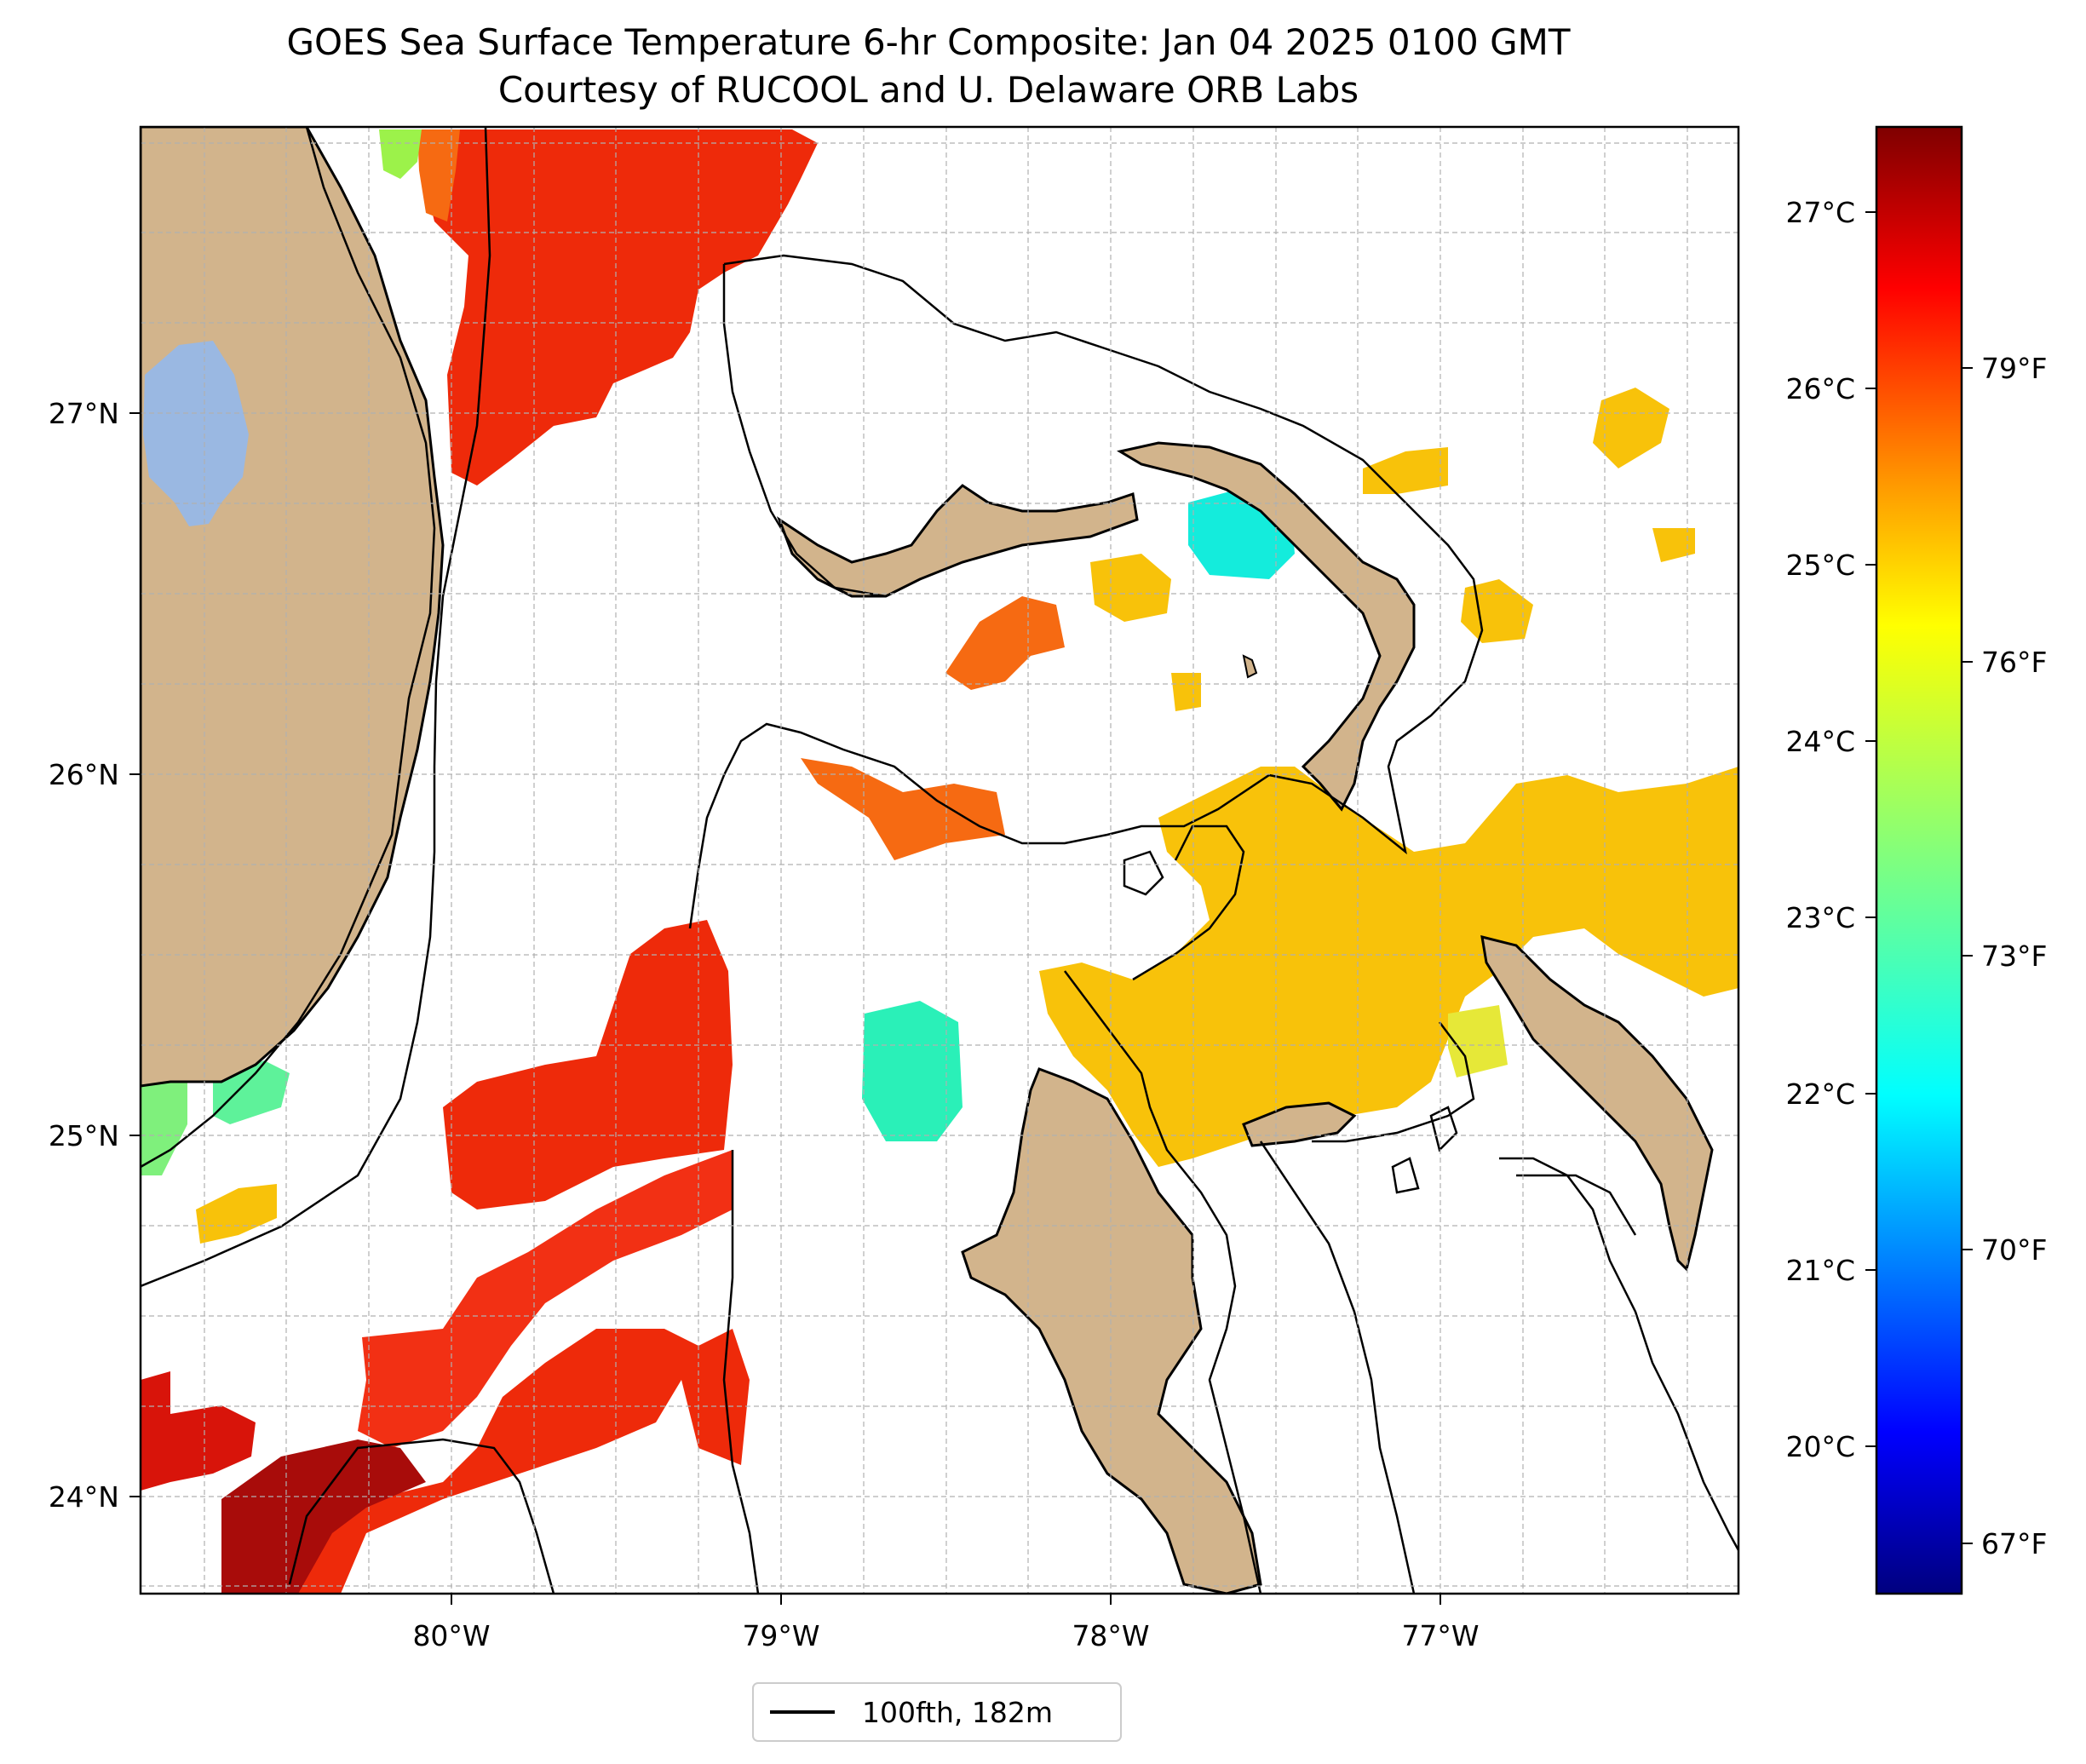  Describe the element at coordinates (2014, 368) in the screenshot. I see `colorbar-f-79: 79°F` at that location.